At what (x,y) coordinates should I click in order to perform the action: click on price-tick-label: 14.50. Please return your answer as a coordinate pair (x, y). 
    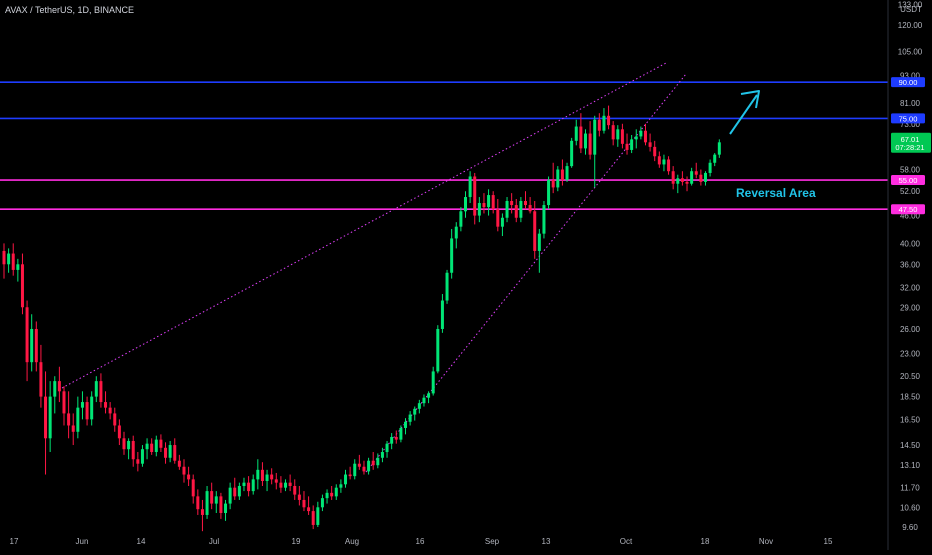
    Looking at the image, I should click on (910, 445).